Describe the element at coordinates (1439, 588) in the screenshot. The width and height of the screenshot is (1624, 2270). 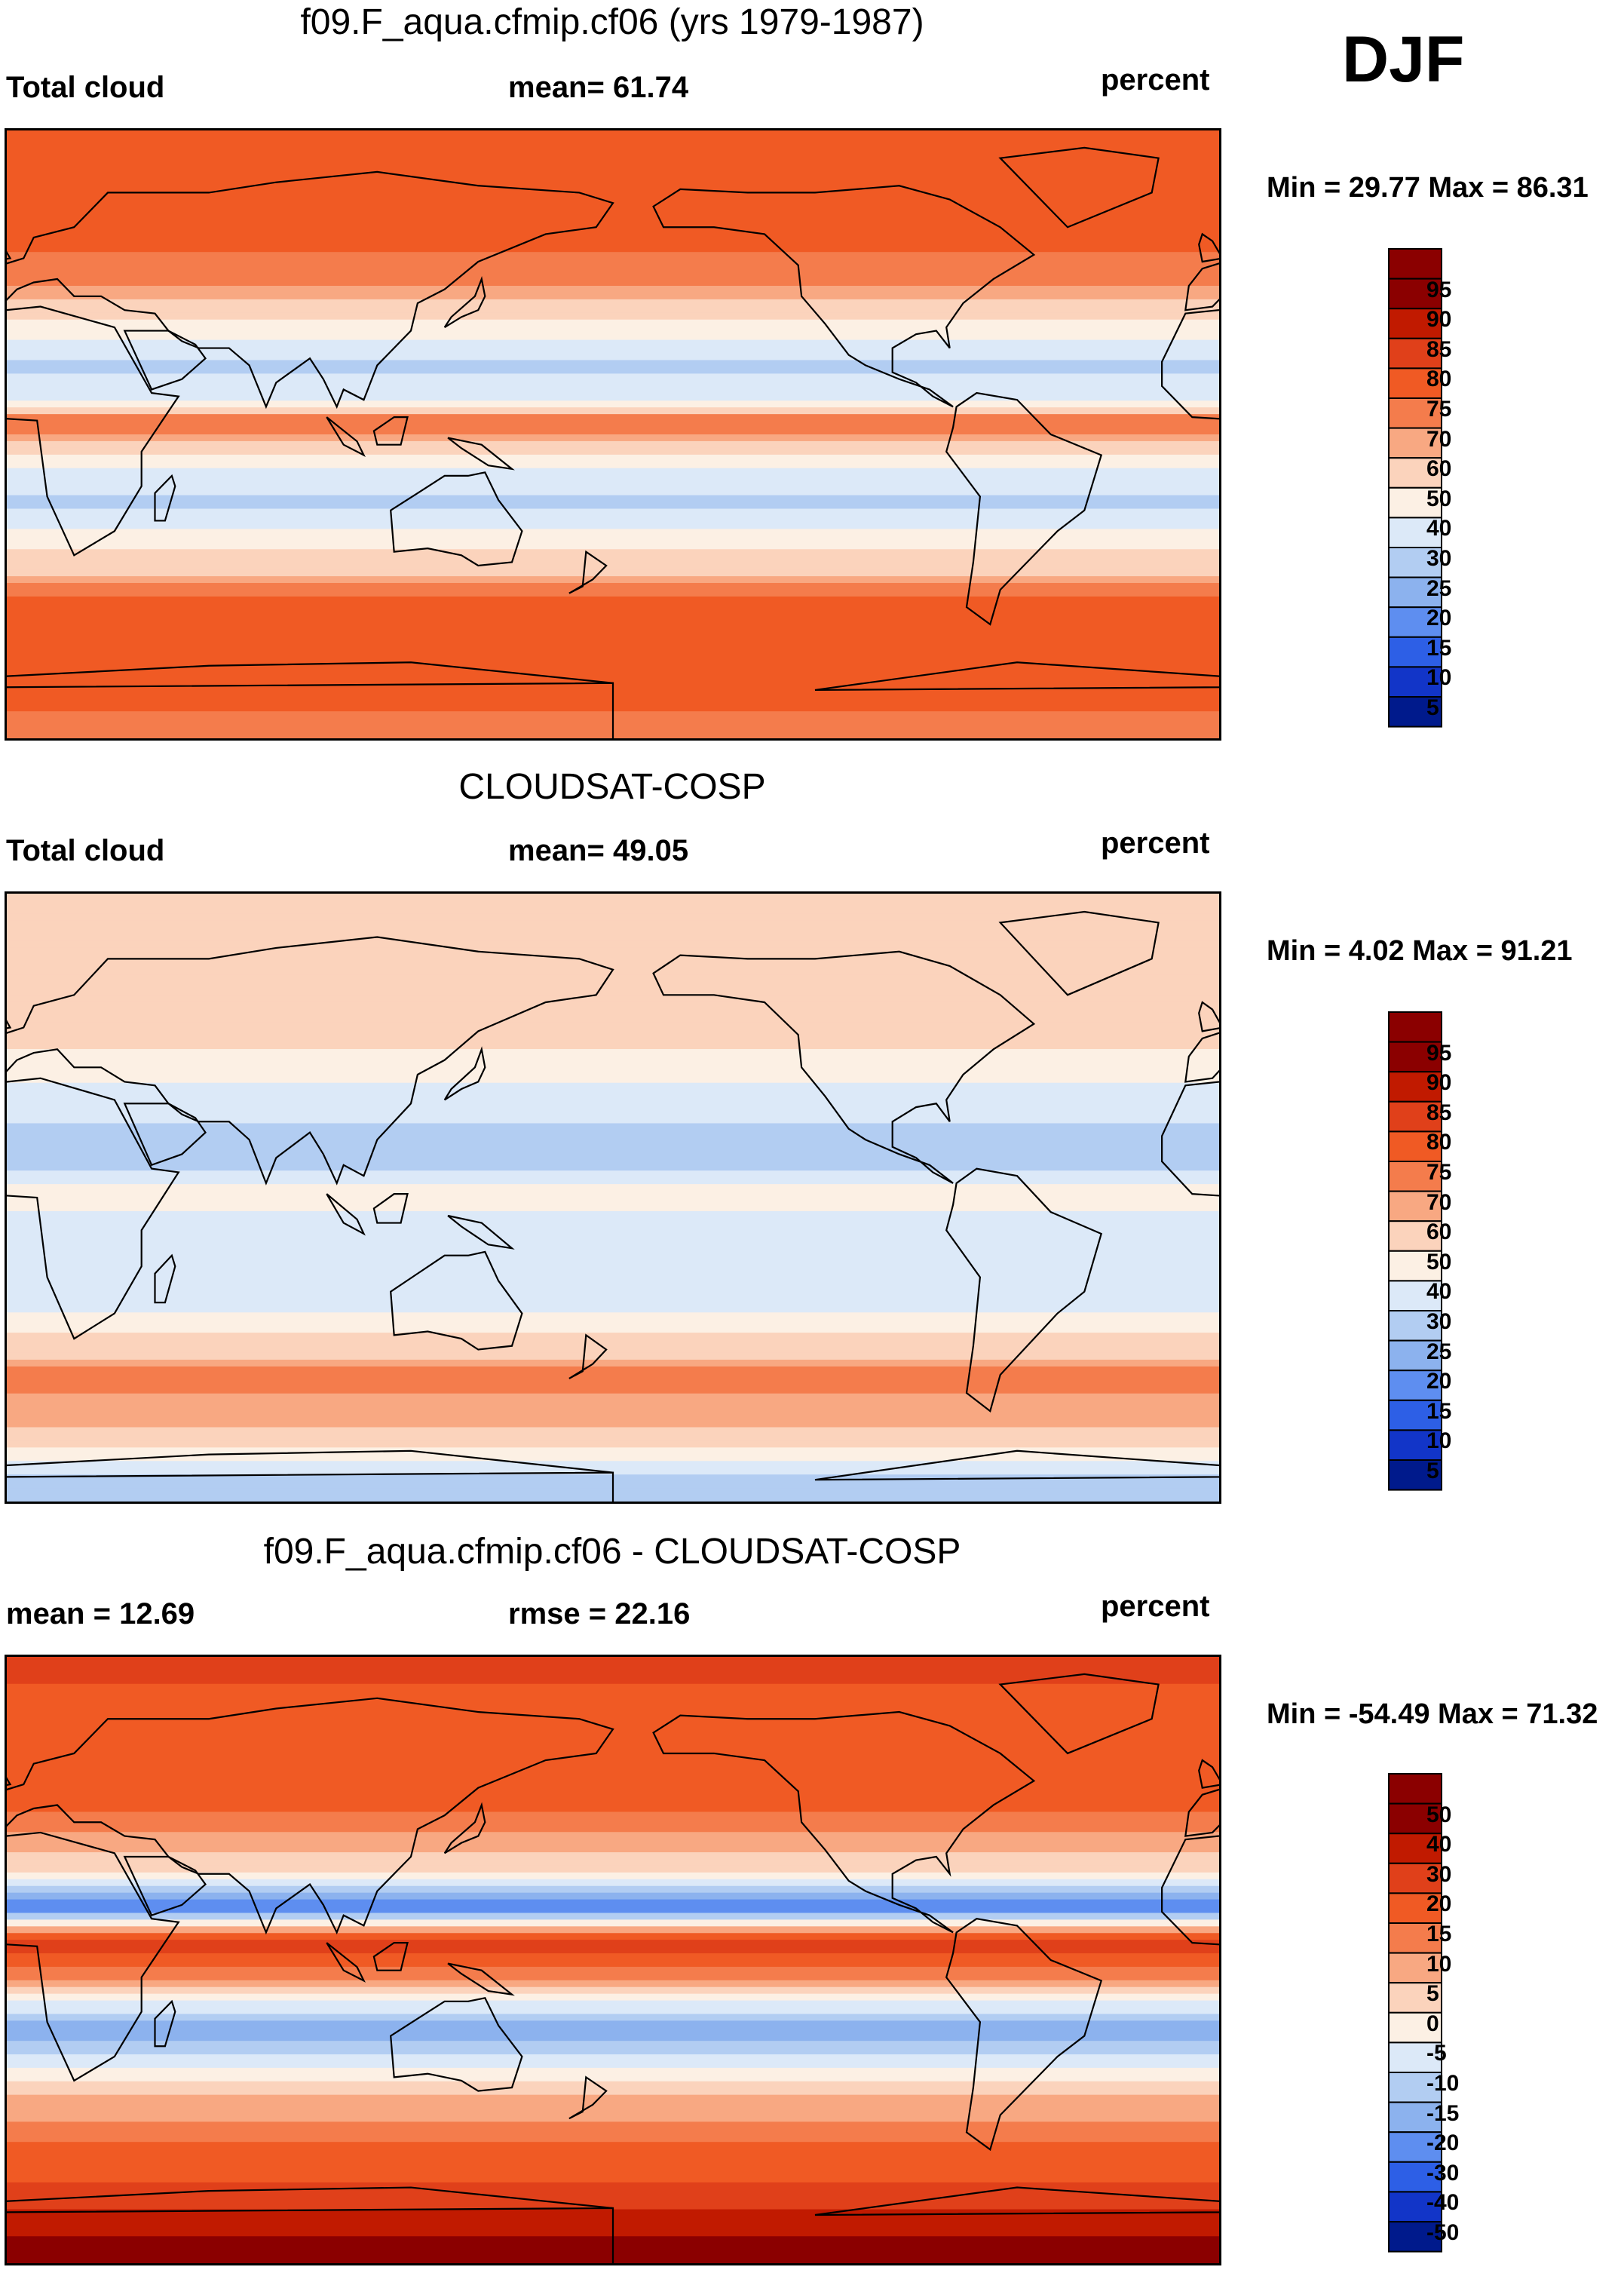
I see `colorbar-tick-label: 25` at that location.